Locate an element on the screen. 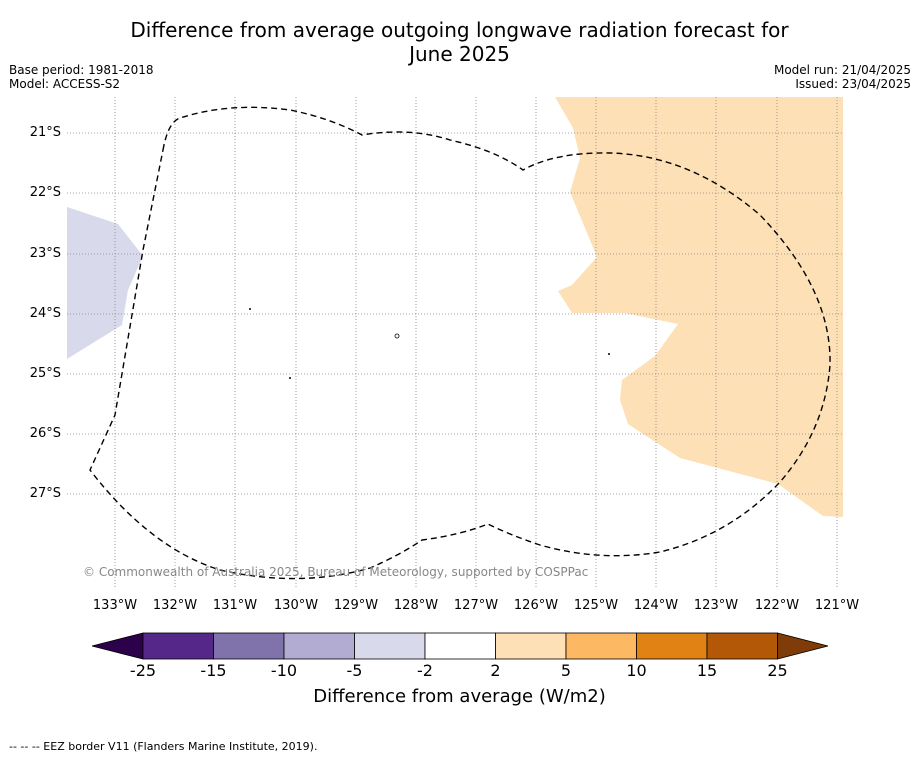  lat-label: 27°S is located at coordinates (45, 493).